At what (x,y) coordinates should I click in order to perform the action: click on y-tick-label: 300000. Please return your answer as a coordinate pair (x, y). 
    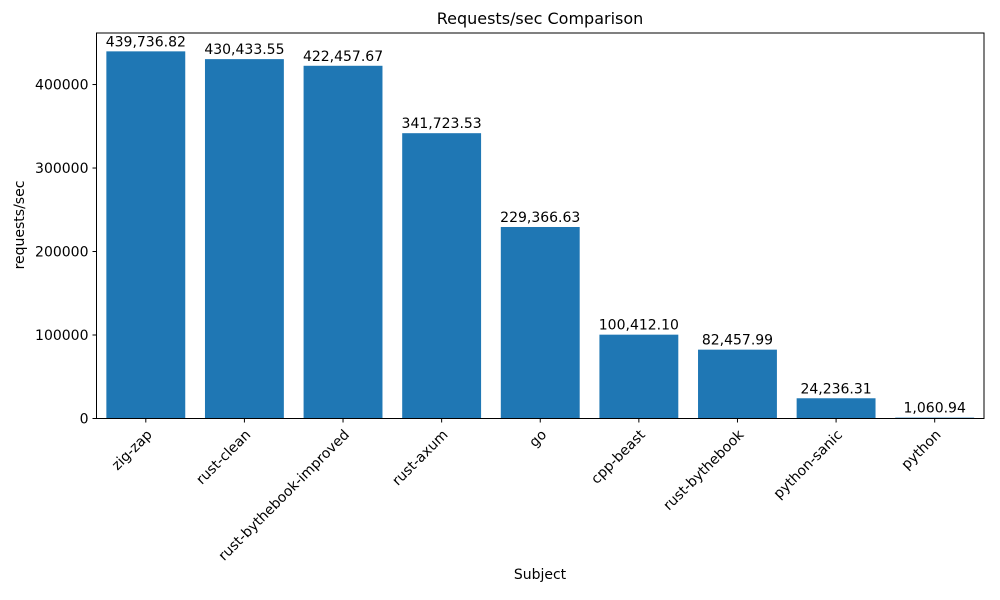
    Looking at the image, I should click on (61, 169).